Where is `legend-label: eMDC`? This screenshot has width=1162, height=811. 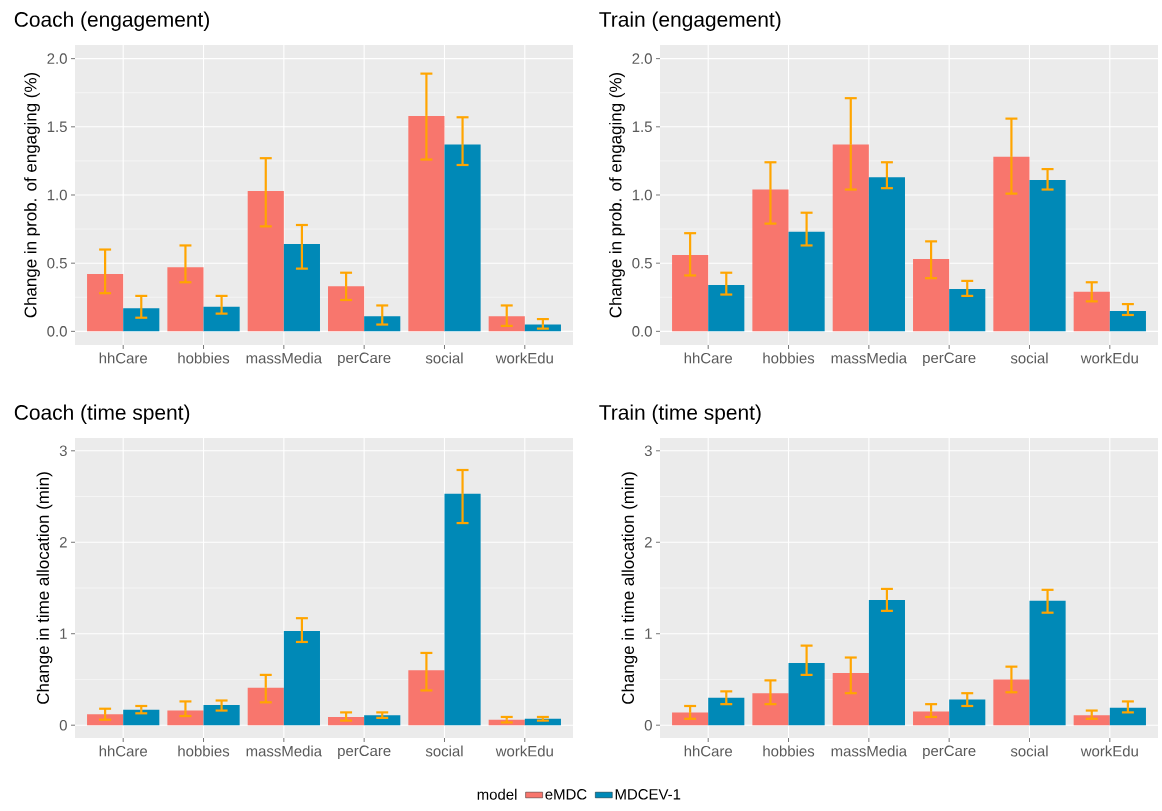 legend-label: eMDC is located at coordinates (566, 794).